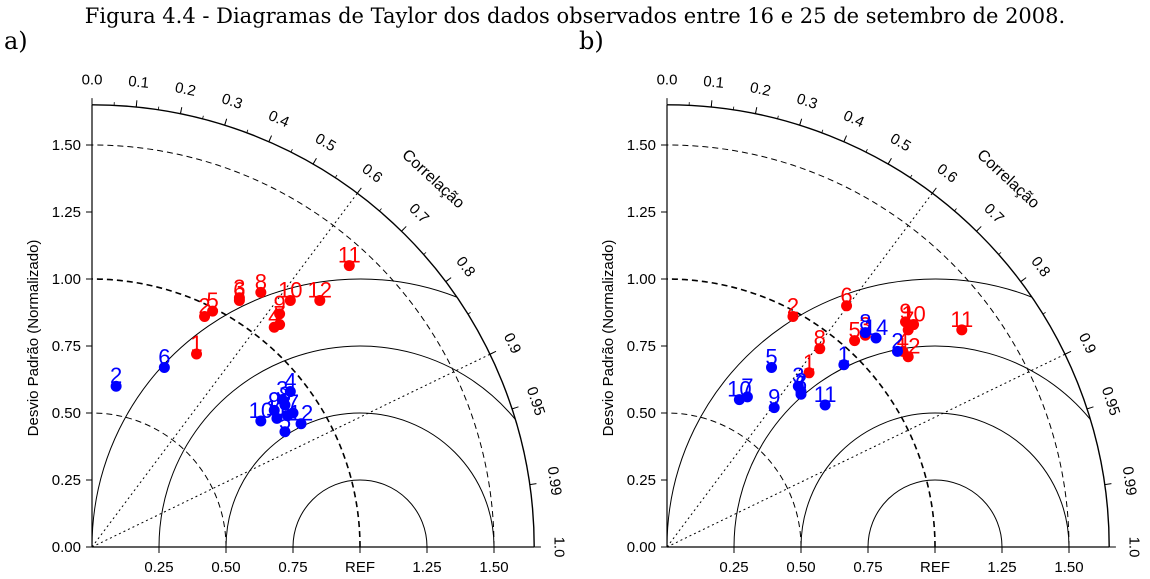 The height and width of the screenshot is (579, 1150). Describe the element at coordinates (667, 80) in the screenshot. I see `corr-tick-label: 0.0` at that location.